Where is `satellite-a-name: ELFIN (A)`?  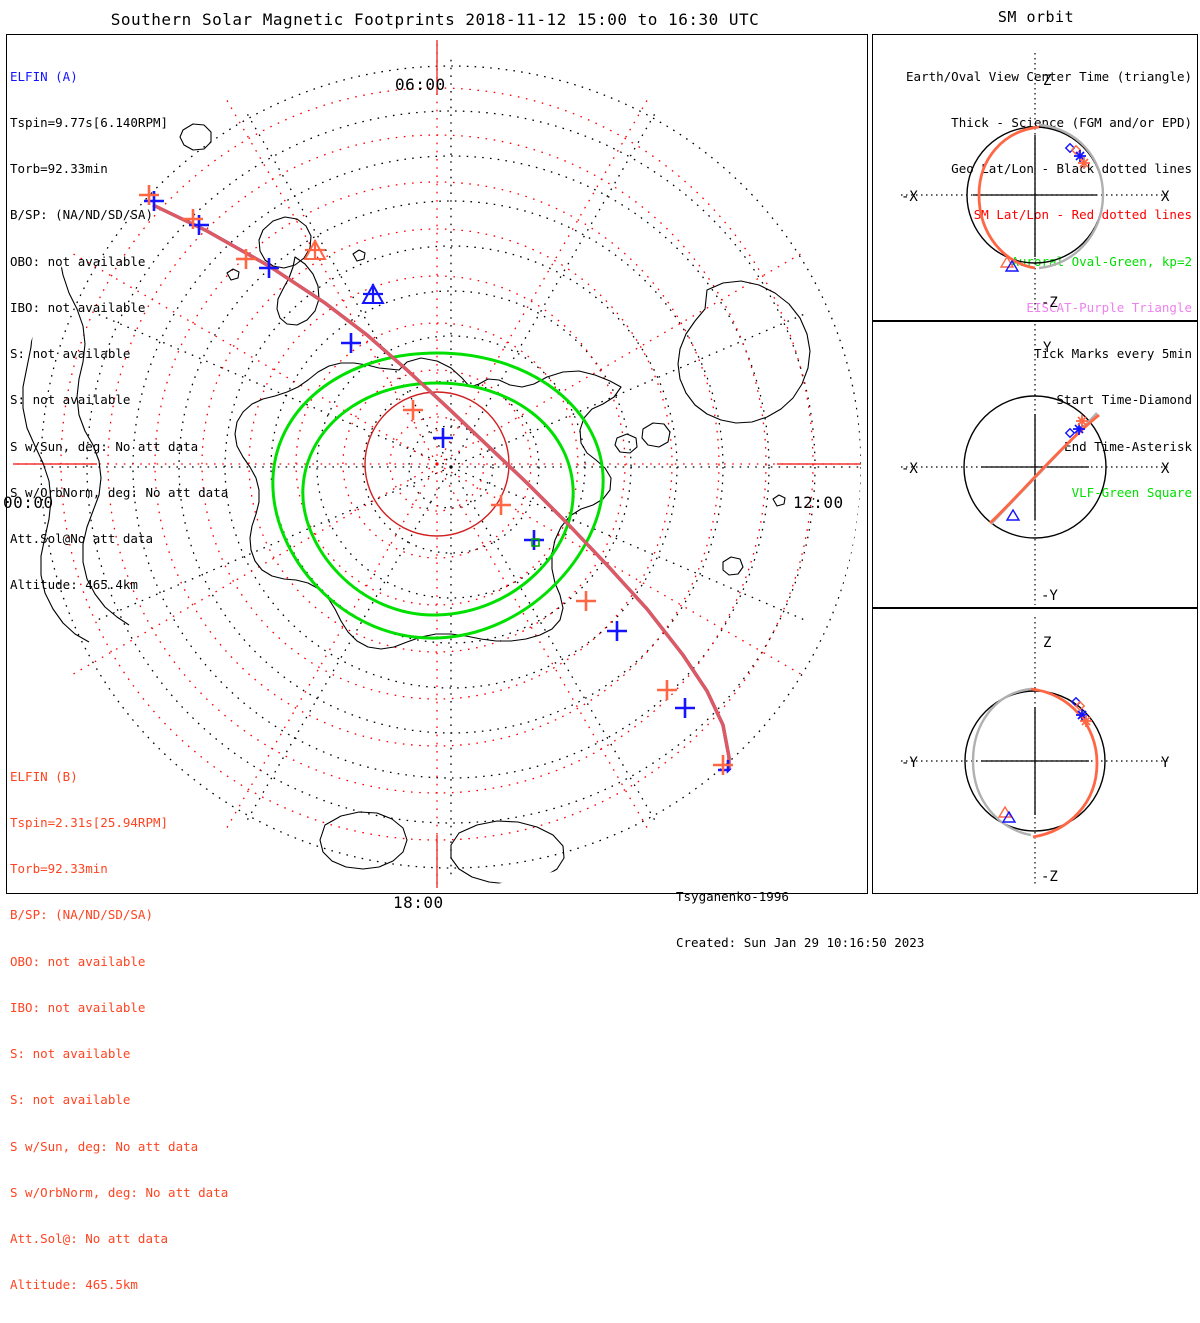
satellite-a-name: ELFIN (A) is located at coordinates (44, 76).